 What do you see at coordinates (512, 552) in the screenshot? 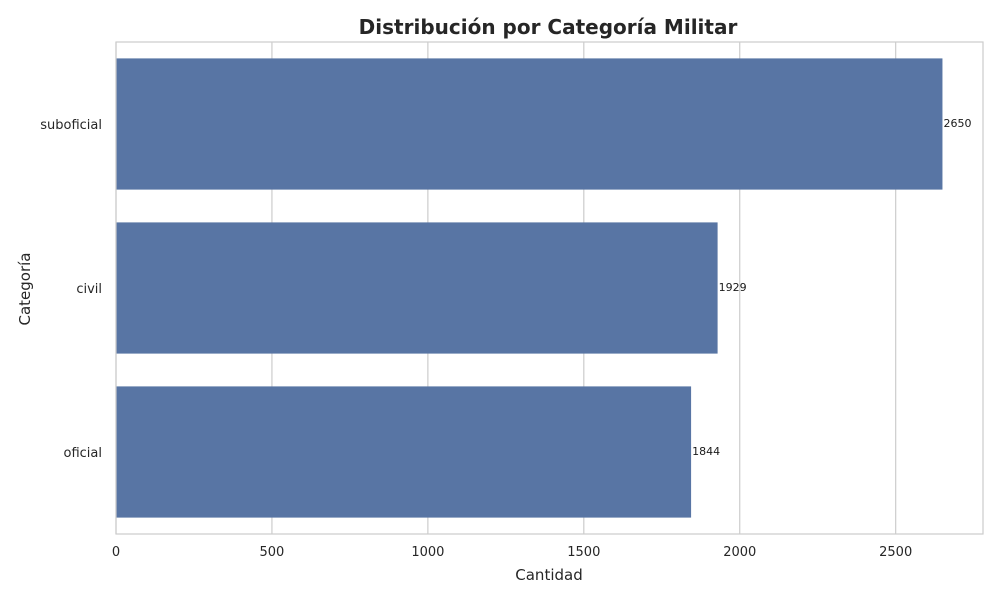
I see `x-tick-labels: 0 500 1000 1500 2000 2500` at bounding box center [512, 552].